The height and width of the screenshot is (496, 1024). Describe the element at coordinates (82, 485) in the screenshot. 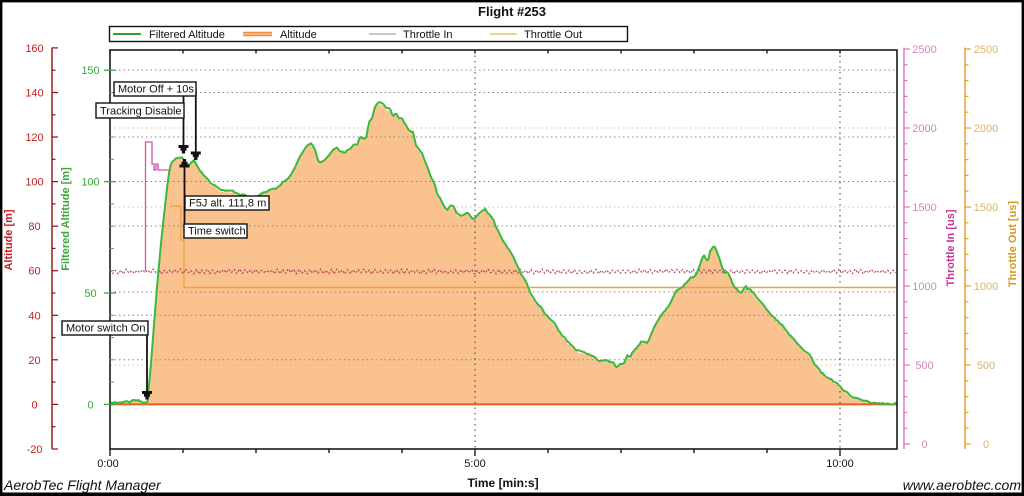

I see `svg-text: AerobTec Flight Manager` at that location.